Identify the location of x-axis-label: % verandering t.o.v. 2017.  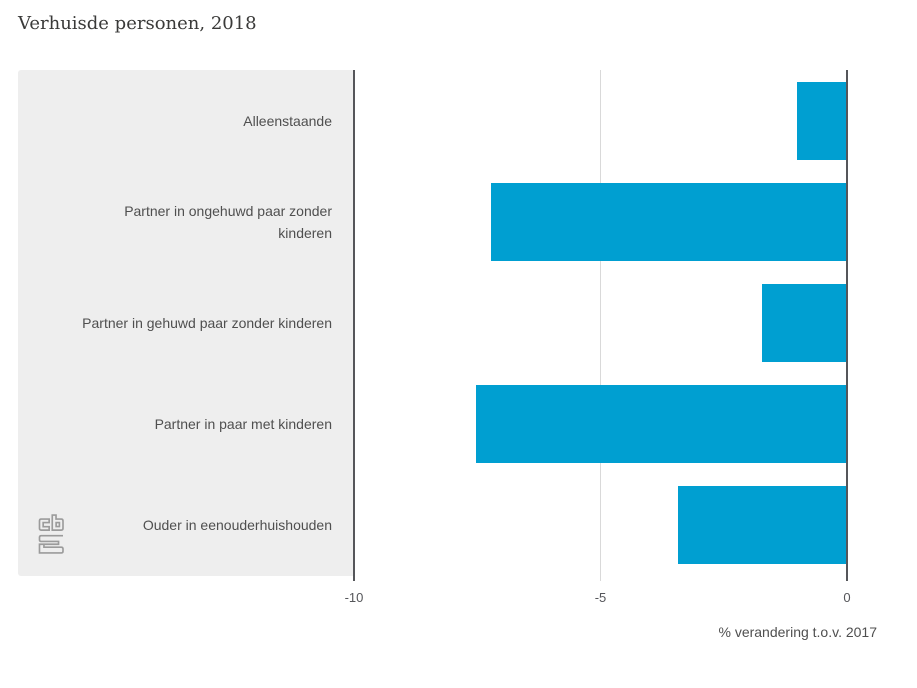
(797, 632).